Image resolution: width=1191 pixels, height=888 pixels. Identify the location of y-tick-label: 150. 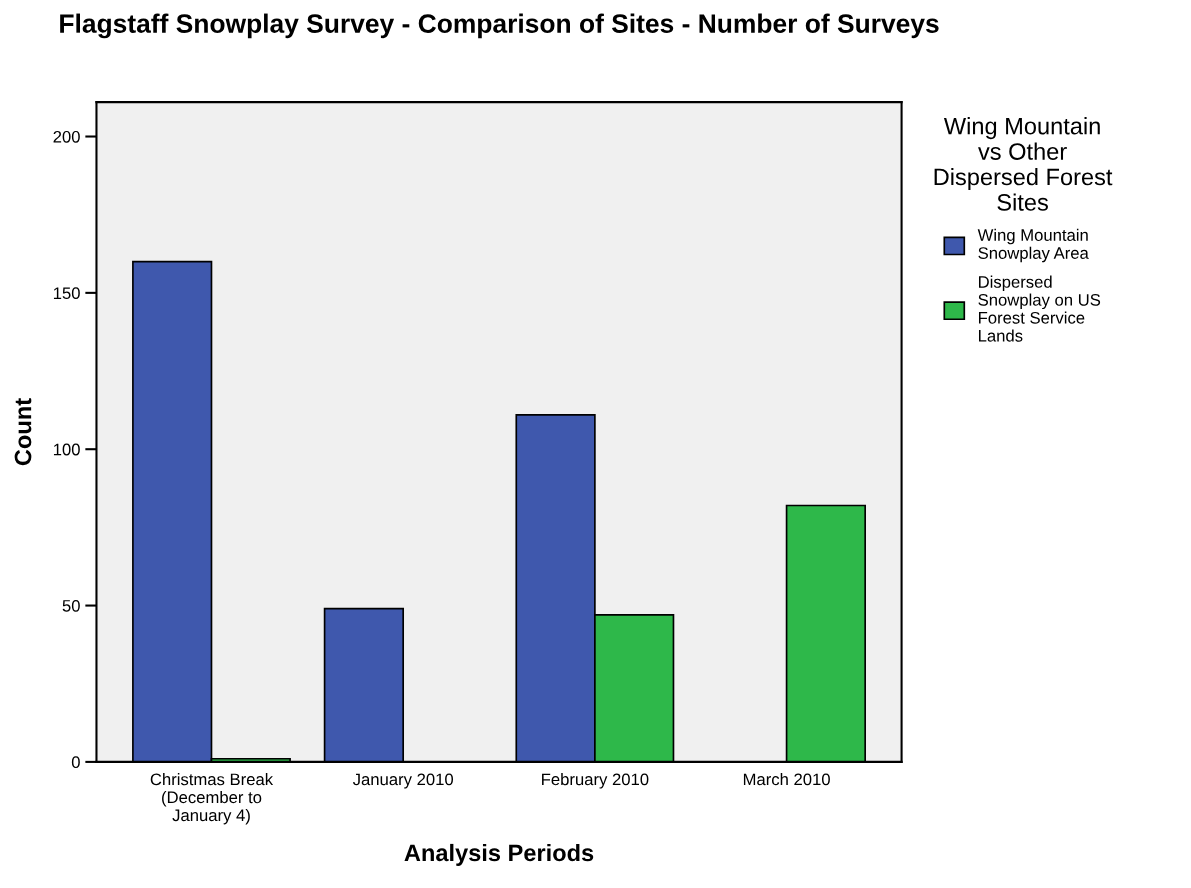
(66, 293).